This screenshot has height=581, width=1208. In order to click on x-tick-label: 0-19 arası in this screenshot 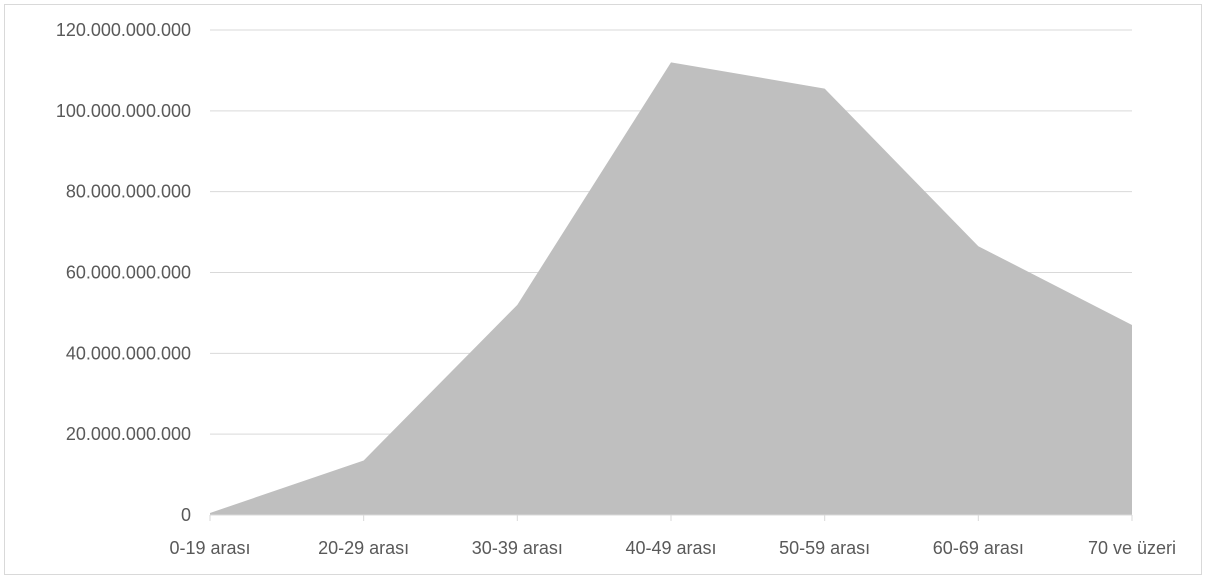, I will do `click(209, 548)`.